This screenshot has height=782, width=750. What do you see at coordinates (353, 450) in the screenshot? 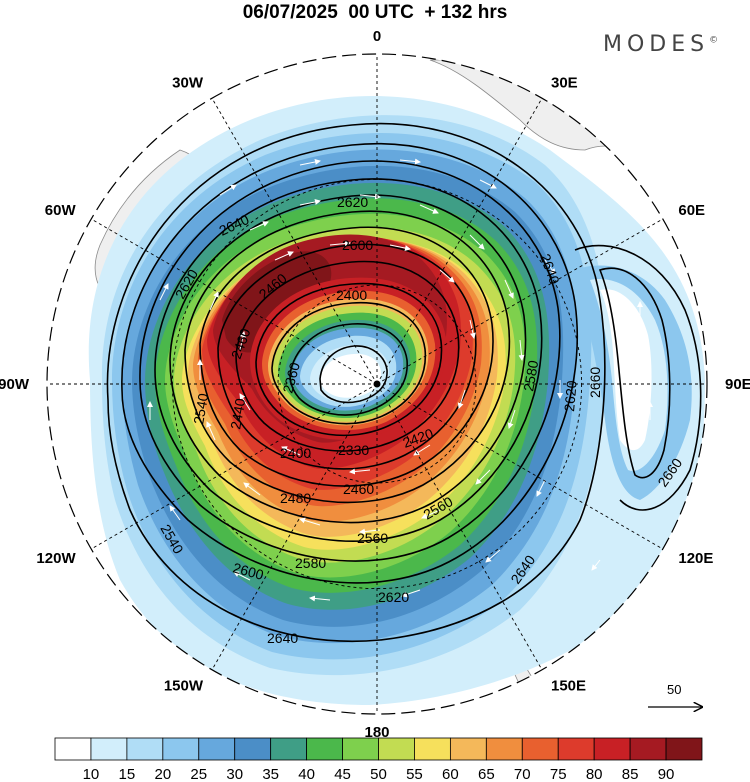
I see `contour-label: 2330` at bounding box center [353, 450].